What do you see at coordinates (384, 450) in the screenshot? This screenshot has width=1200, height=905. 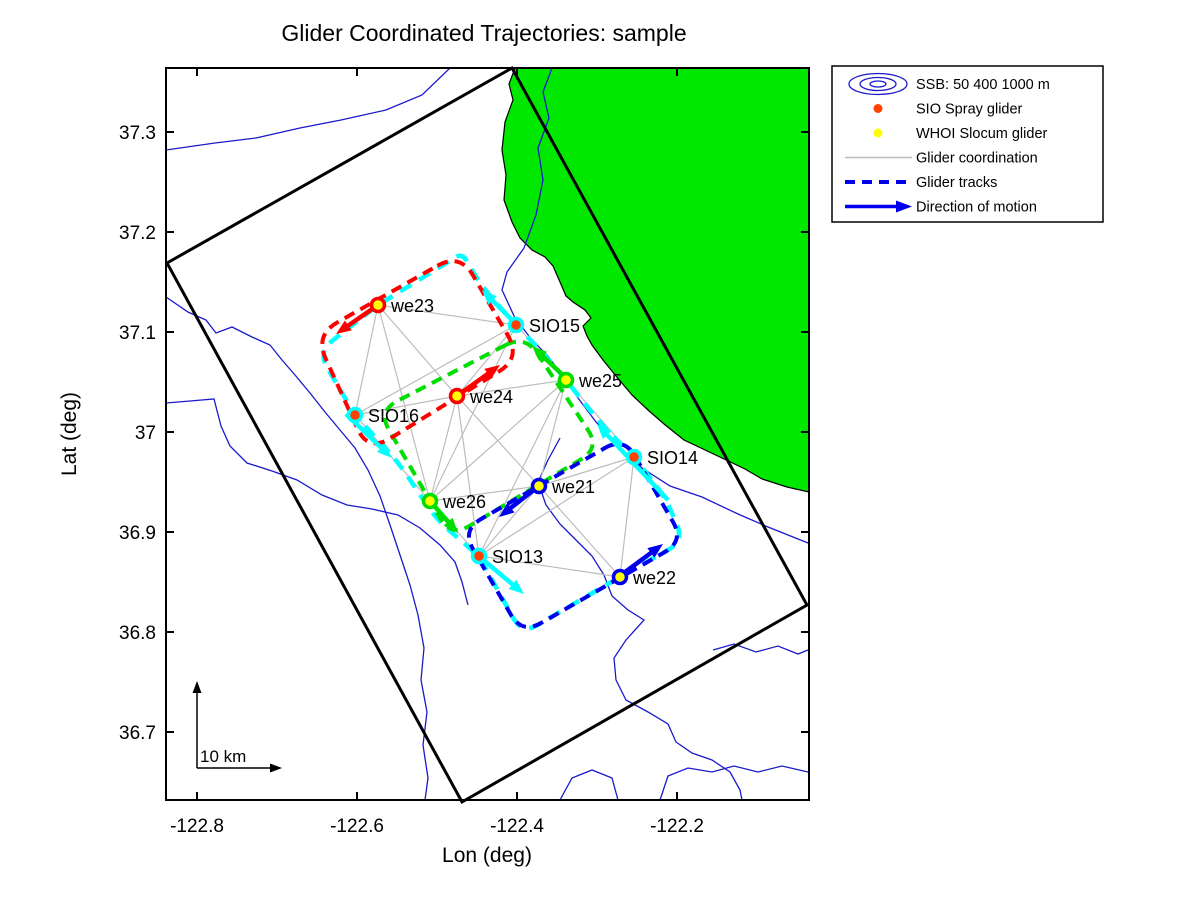 I see `motion-arrow-3-head` at bounding box center [384, 450].